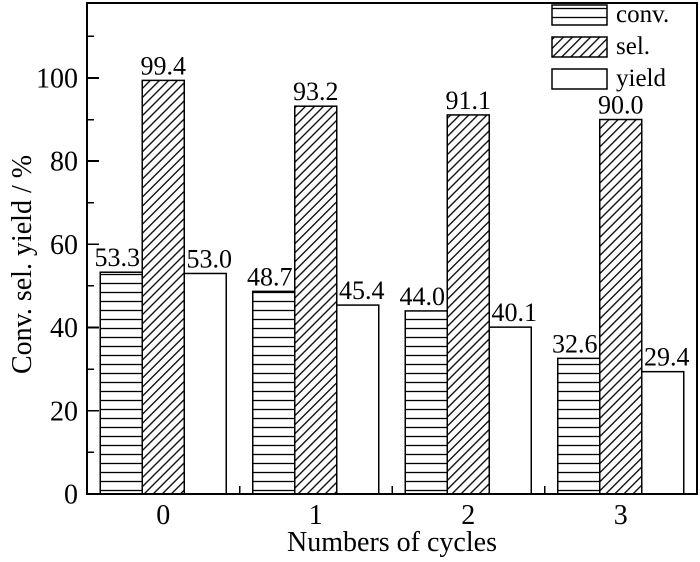 The width and height of the screenshot is (700, 562). I want to click on x-tick-label: 2, so click(468, 515).